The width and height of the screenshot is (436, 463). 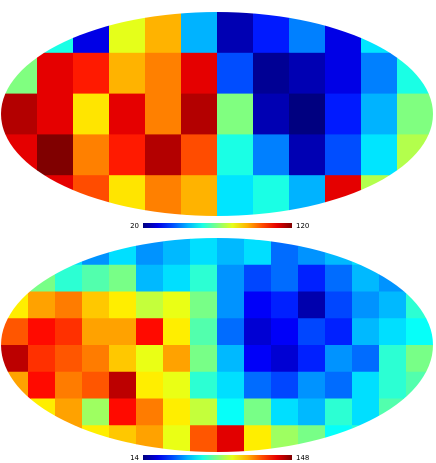 I want to click on colorbar-label: 20, so click(x=134, y=226).